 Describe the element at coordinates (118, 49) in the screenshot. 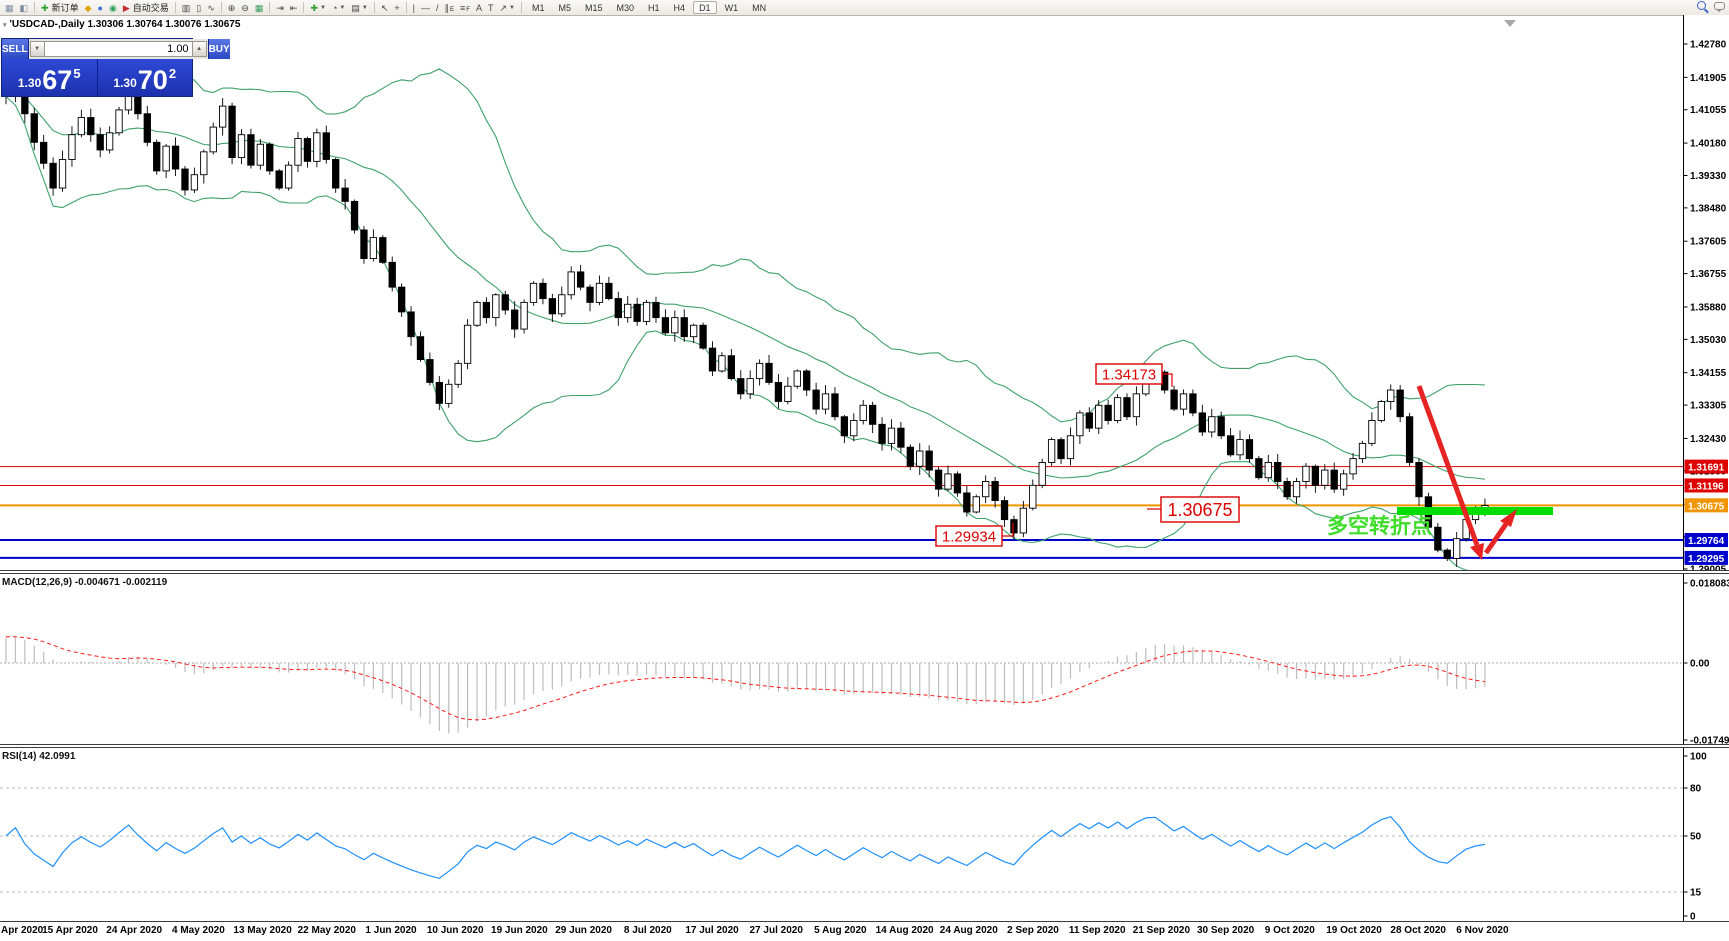

I see `lot-size-input` at that location.